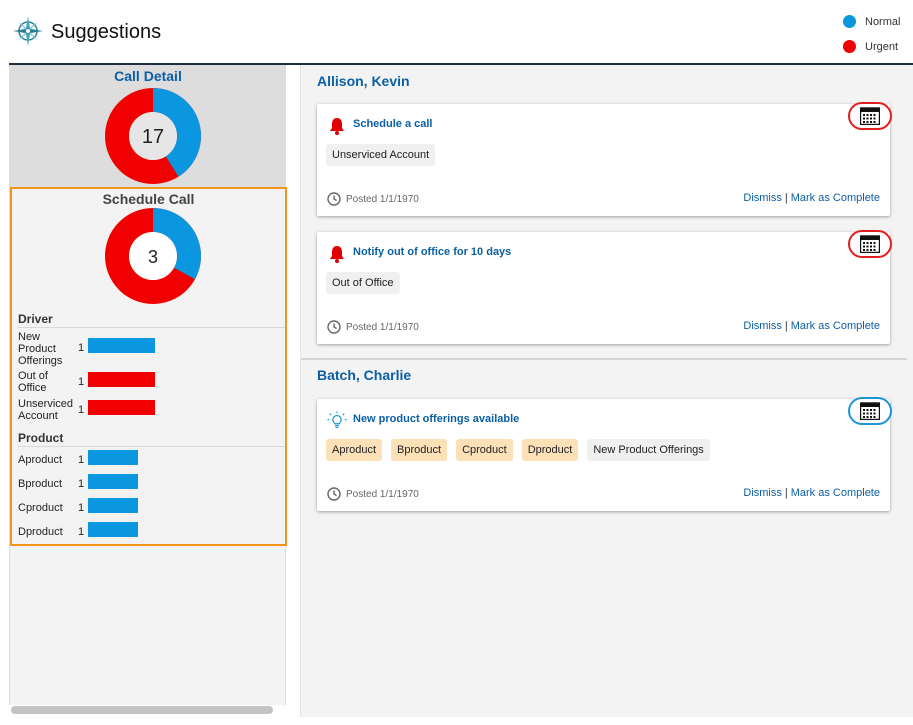 The height and width of the screenshot is (725, 913). What do you see at coordinates (40, 349) in the screenshot?
I see `driver-row-label: New Product Offerings` at bounding box center [40, 349].